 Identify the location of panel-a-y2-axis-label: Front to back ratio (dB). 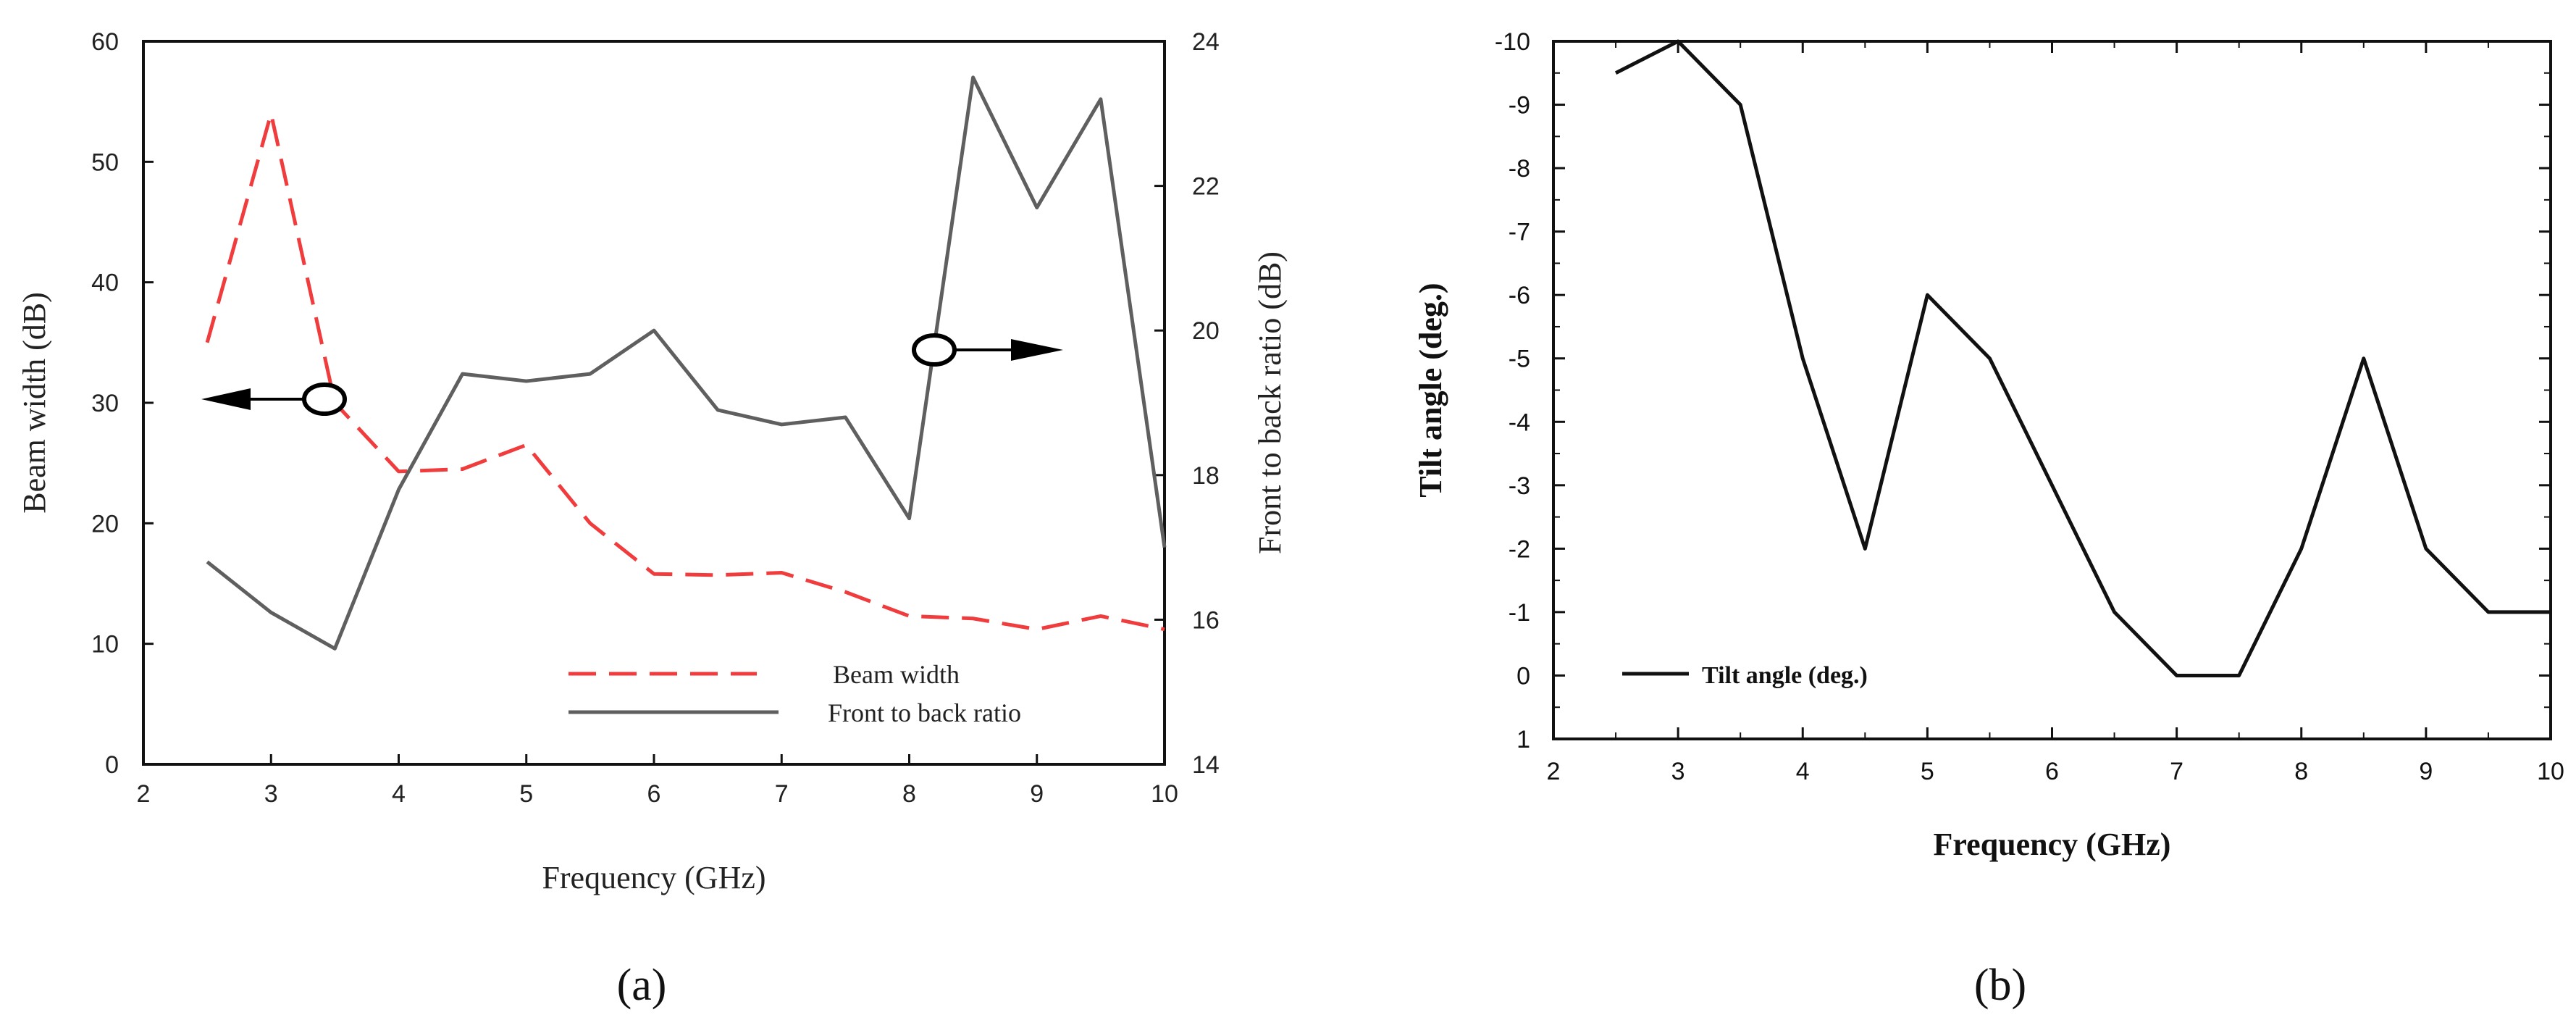
(1270, 402).